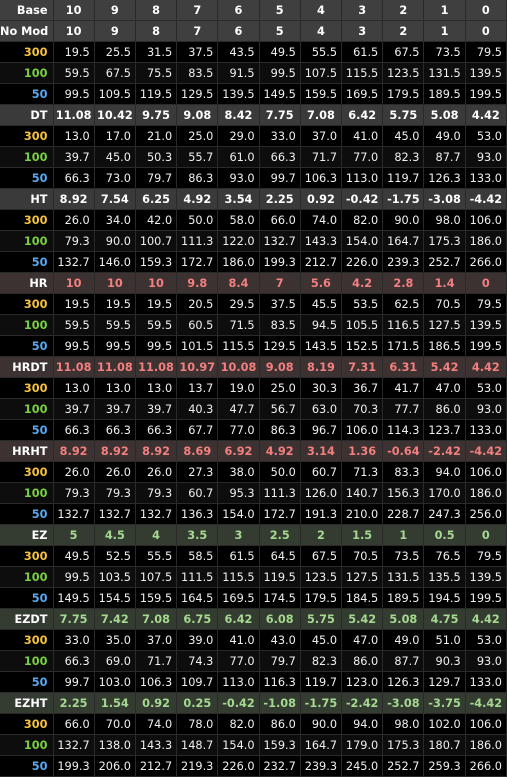  Describe the element at coordinates (362, 661) in the screenshot. I see `table-cell: 86.0` at that location.